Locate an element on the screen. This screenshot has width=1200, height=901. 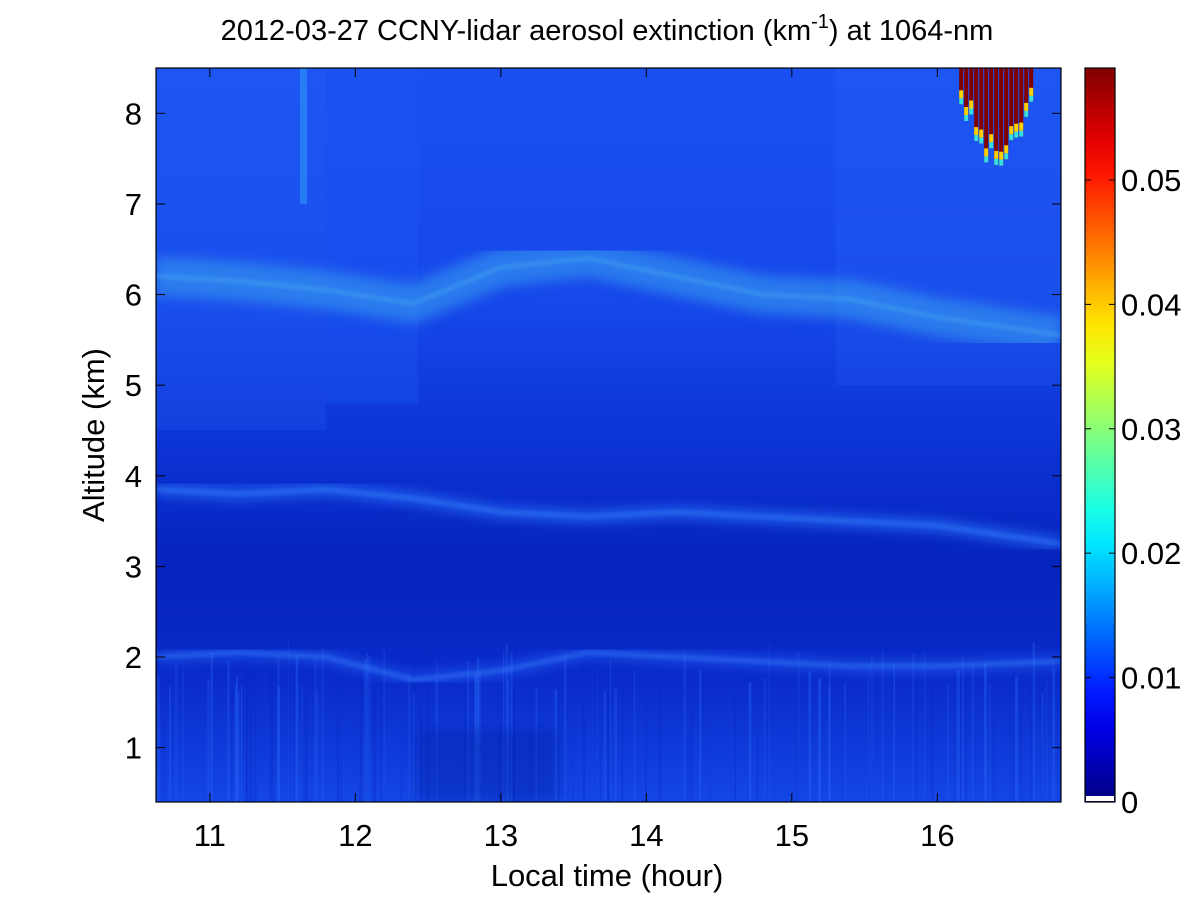
colorbar: 0 0.01 0.02 0.03 0.04 0.05 is located at coordinates (1132, 443).